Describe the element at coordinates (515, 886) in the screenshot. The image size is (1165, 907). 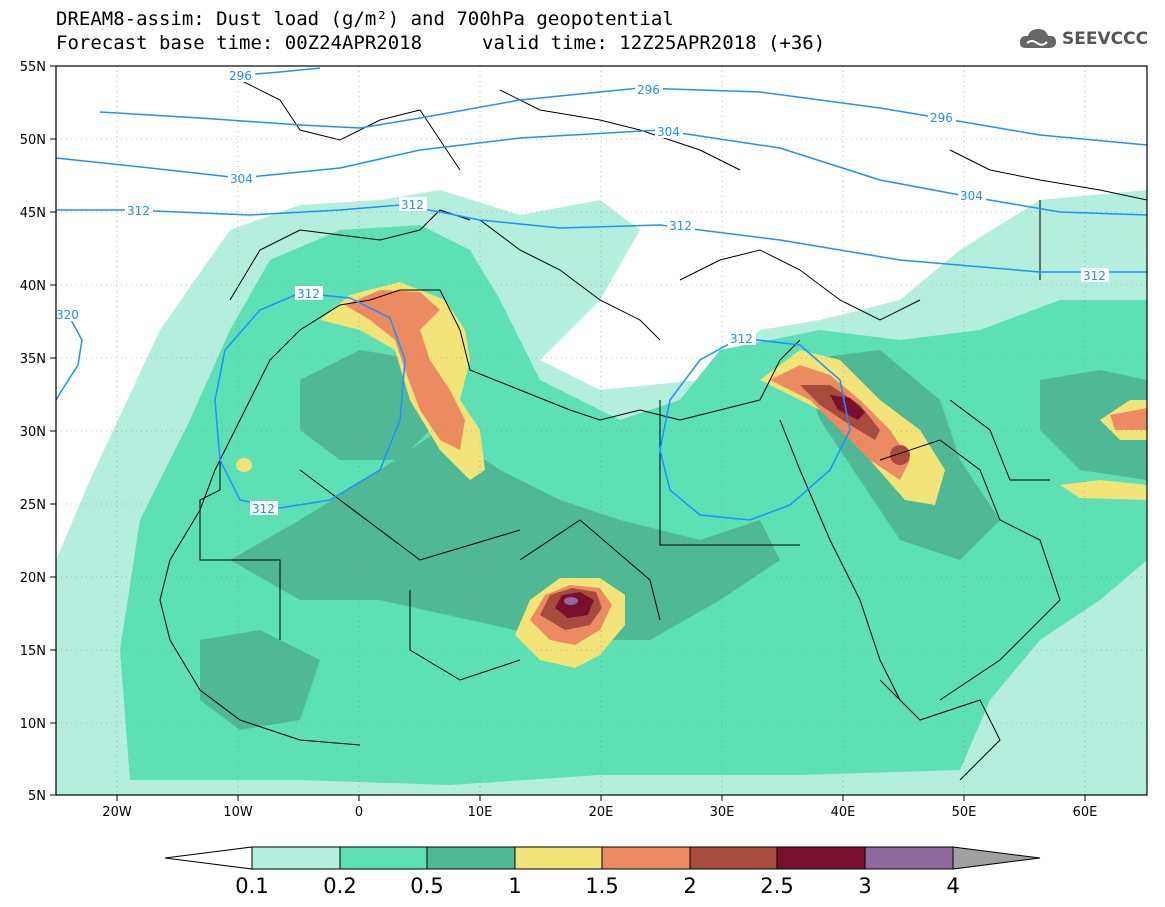
I see `colorbar-tick-label: 1` at that location.